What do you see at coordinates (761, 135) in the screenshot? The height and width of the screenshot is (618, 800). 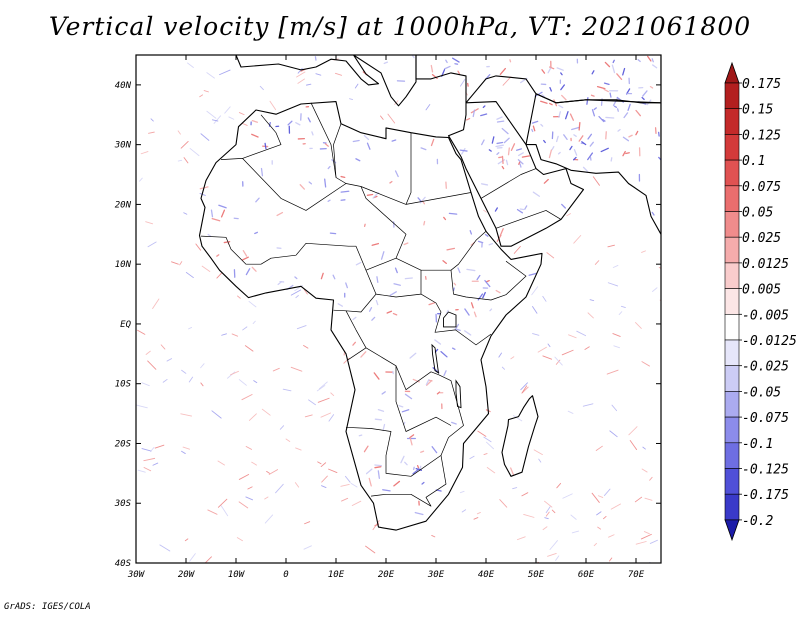 I see `colorbar-label: 0.125` at bounding box center [761, 135].